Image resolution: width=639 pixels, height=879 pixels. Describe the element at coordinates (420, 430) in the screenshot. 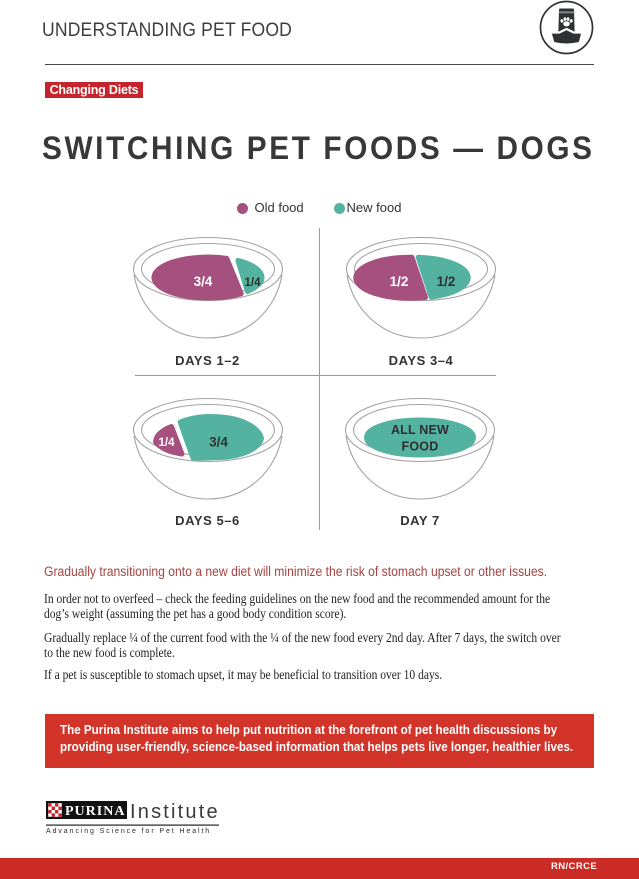

I see `svg-text: ALL NEW` at that location.